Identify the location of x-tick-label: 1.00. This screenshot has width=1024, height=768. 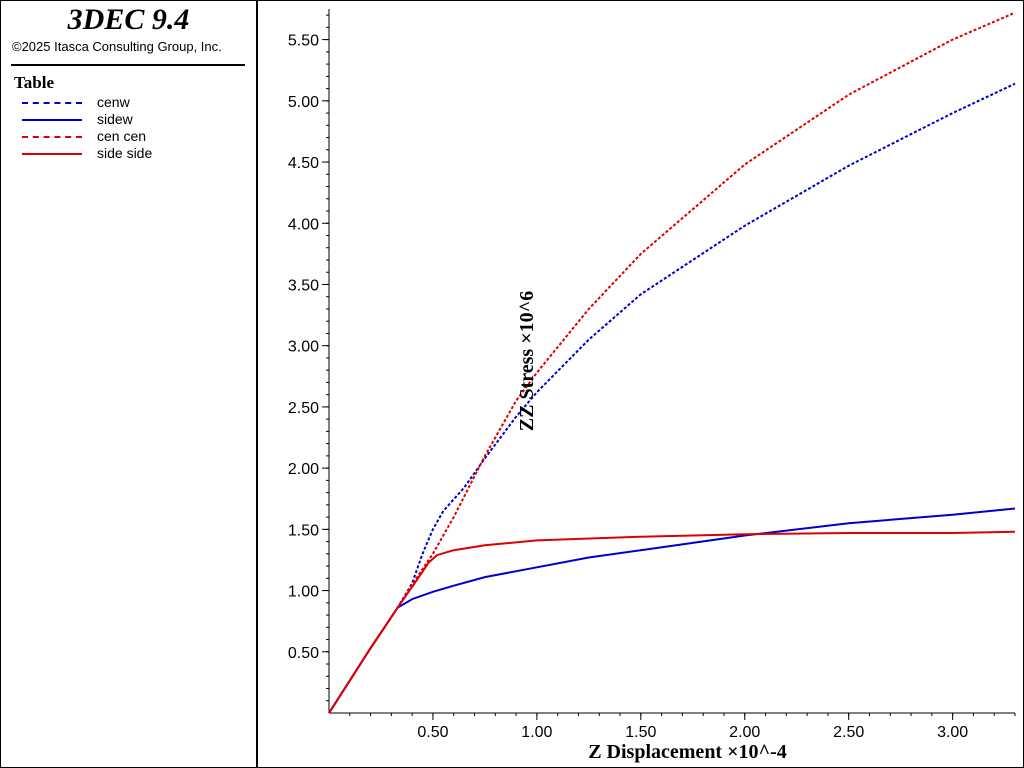
(536, 732).